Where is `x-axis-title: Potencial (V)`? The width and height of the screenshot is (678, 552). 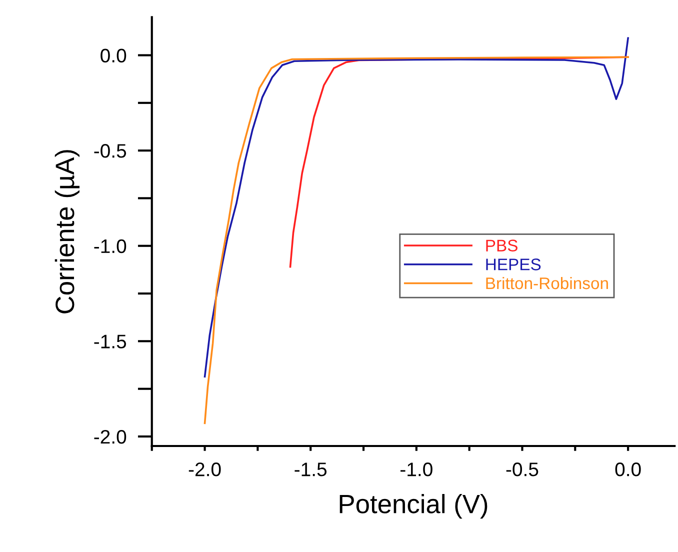
x-axis-title: Potencial (V) is located at coordinates (414, 506).